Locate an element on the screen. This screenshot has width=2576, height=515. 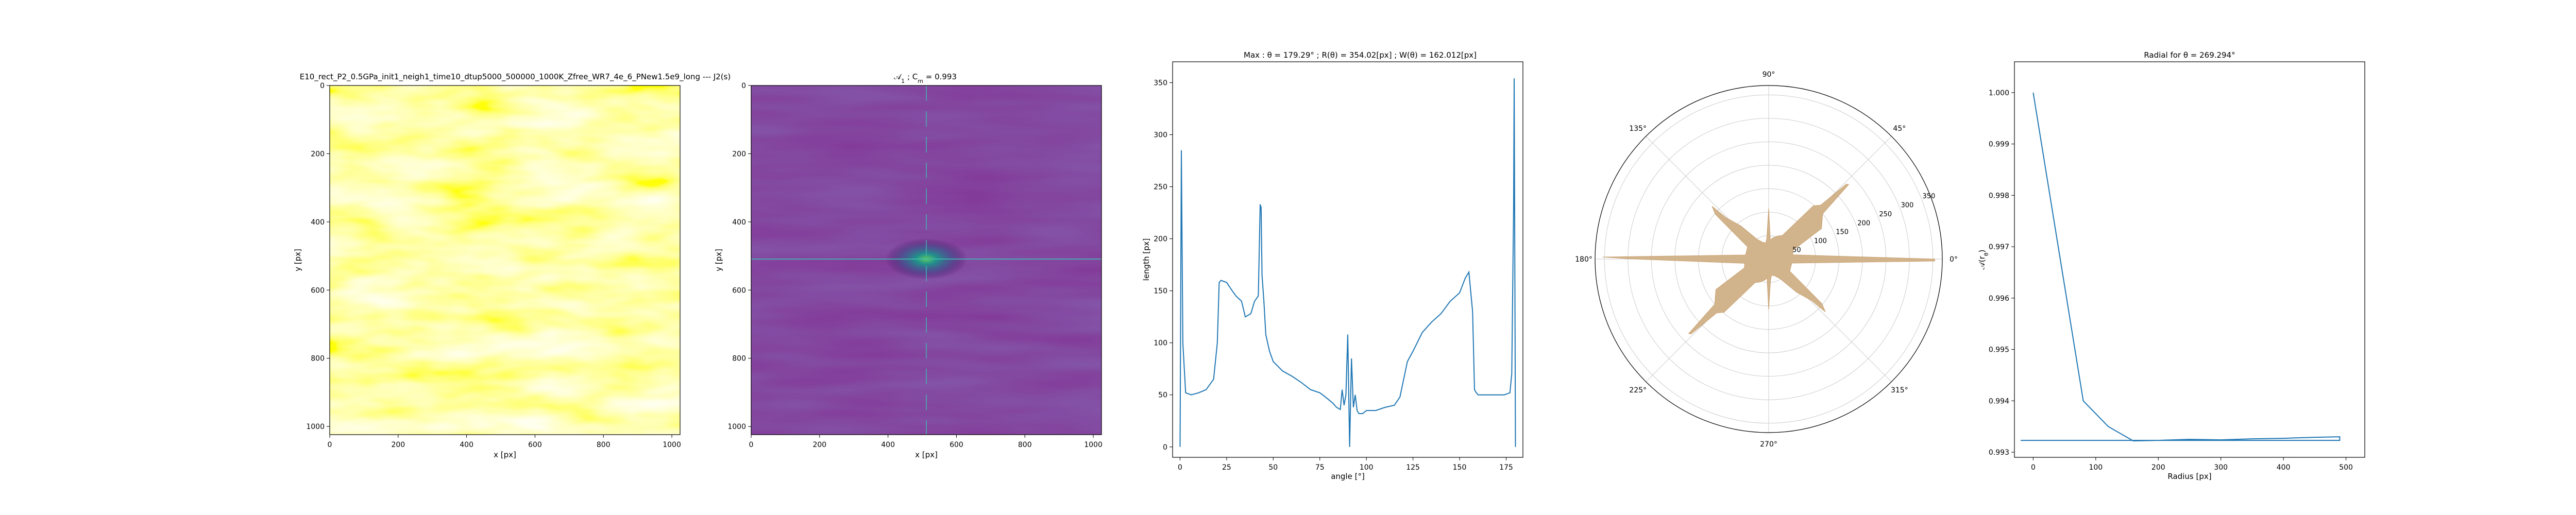
p3-xtick-label: 50 is located at coordinates (1273, 468).